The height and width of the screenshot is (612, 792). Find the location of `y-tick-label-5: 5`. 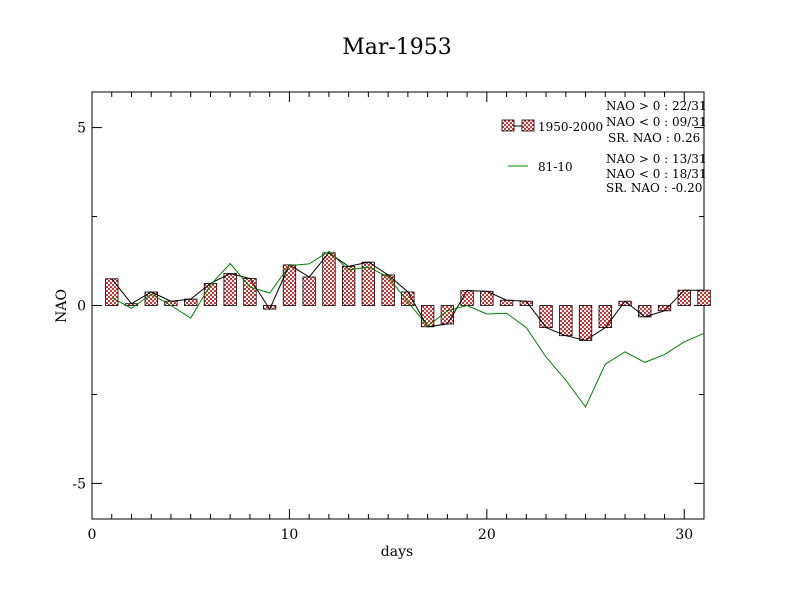

y-tick-label-5: 5 is located at coordinates (81, 129).